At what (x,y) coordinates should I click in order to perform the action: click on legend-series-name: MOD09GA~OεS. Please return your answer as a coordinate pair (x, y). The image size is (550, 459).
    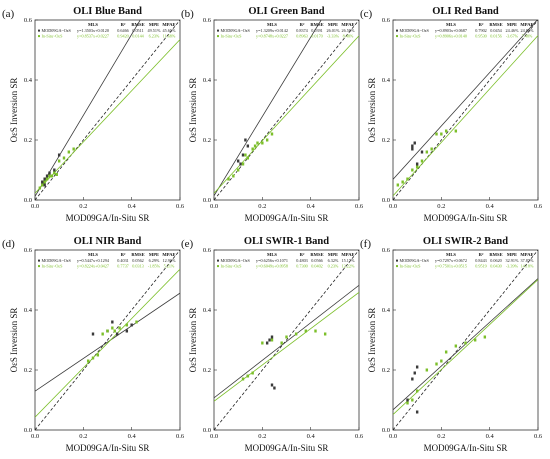
    Looking at the image, I should click on (415, 30).